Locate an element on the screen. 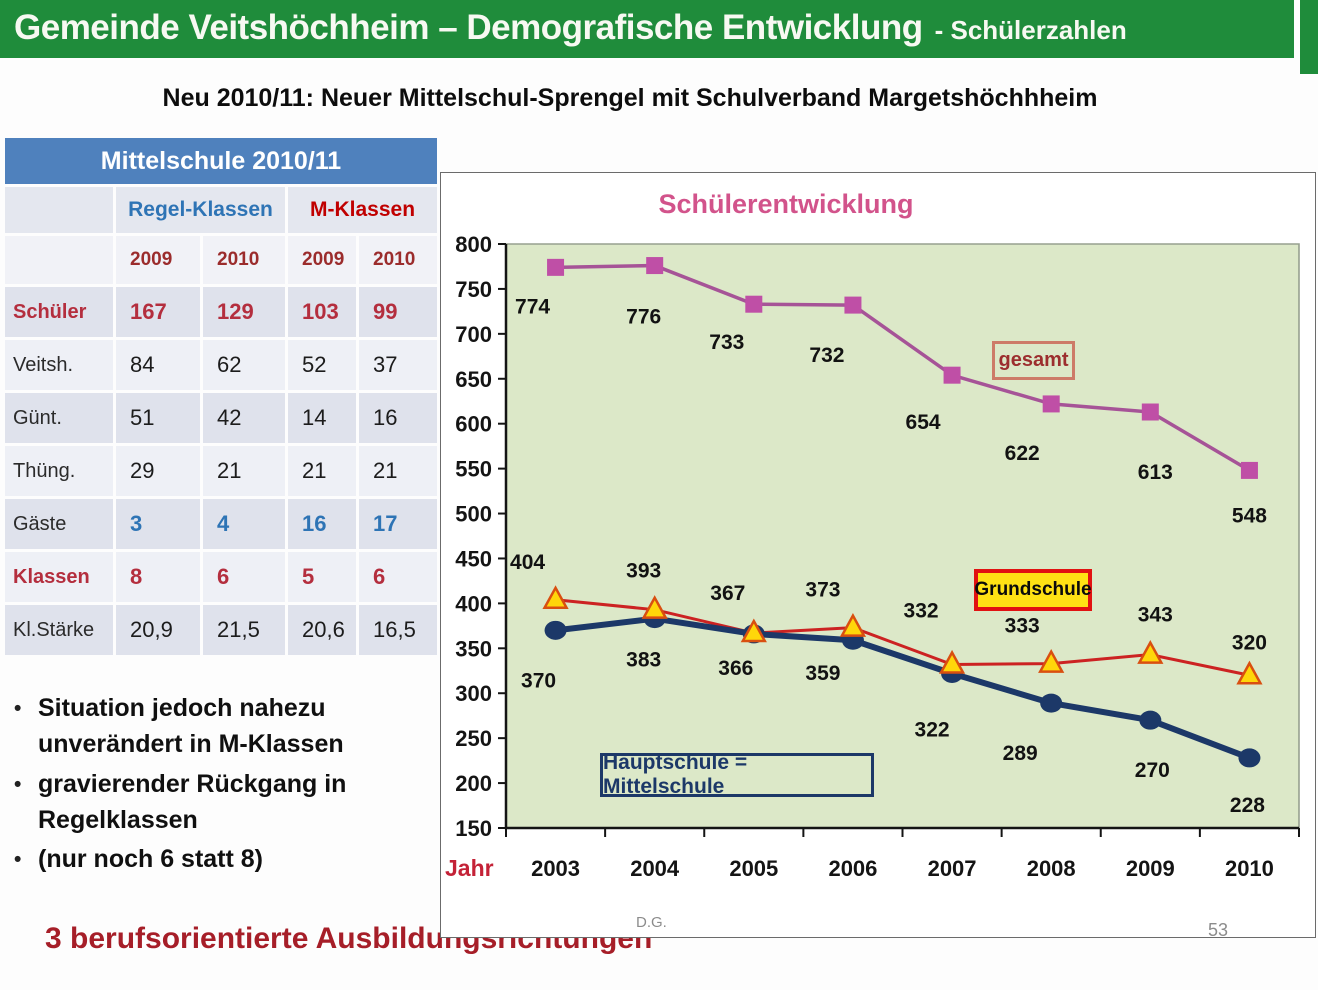 The image size is (1318, 990). data-label: 613 is located at coordinates (1155, 472).